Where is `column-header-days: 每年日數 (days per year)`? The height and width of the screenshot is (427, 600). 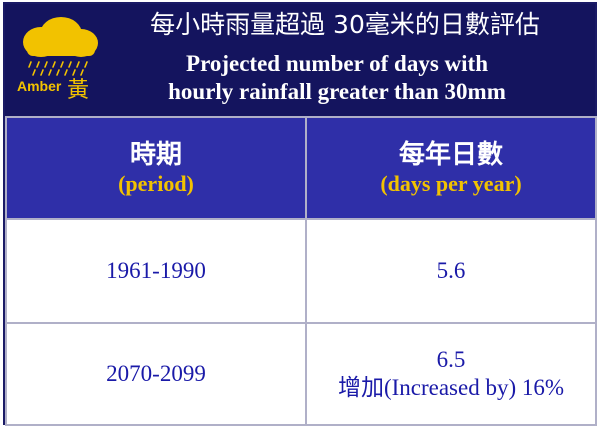 column-header-days: 每年日數 (days per year) is located at coordinates (451, 168).